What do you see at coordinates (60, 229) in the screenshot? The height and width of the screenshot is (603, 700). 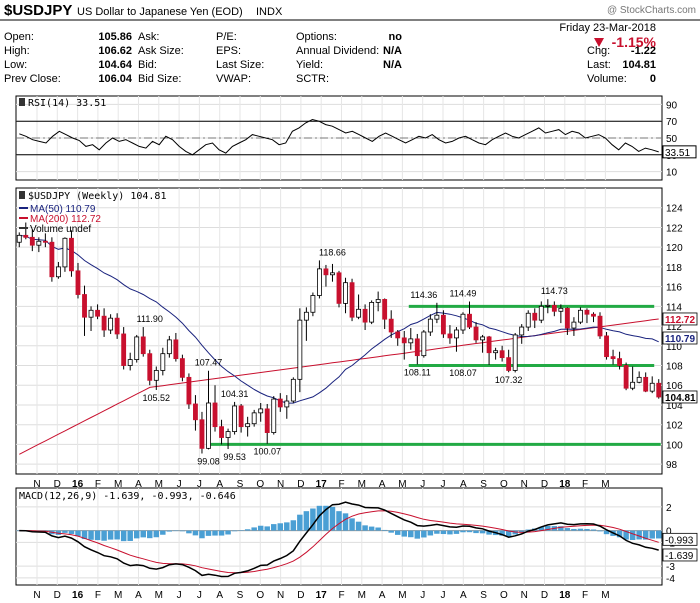 I see `legend-label: Volume undef` at bounding box center [60, 229].